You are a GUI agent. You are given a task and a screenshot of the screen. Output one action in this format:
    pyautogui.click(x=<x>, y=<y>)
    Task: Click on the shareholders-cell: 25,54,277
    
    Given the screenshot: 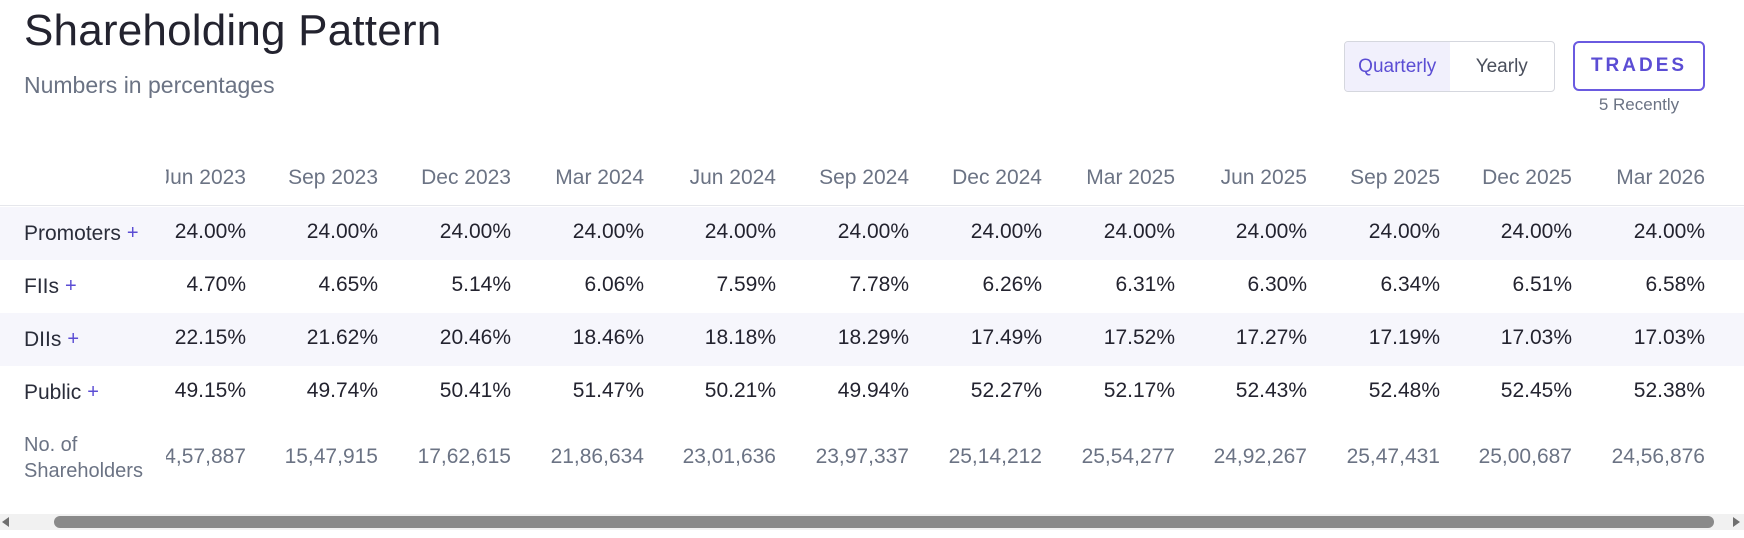 What is the action you would take?
    pyautogui.click(x=1128, y=456)
    